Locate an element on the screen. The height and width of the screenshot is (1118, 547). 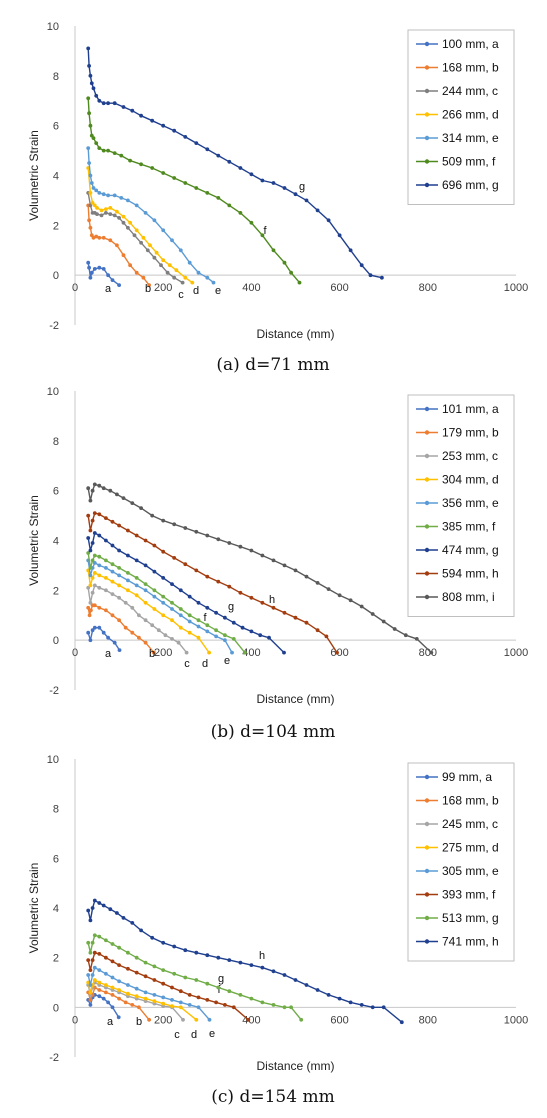
x-tick-label: 200 is located at coordinates (163, 288).